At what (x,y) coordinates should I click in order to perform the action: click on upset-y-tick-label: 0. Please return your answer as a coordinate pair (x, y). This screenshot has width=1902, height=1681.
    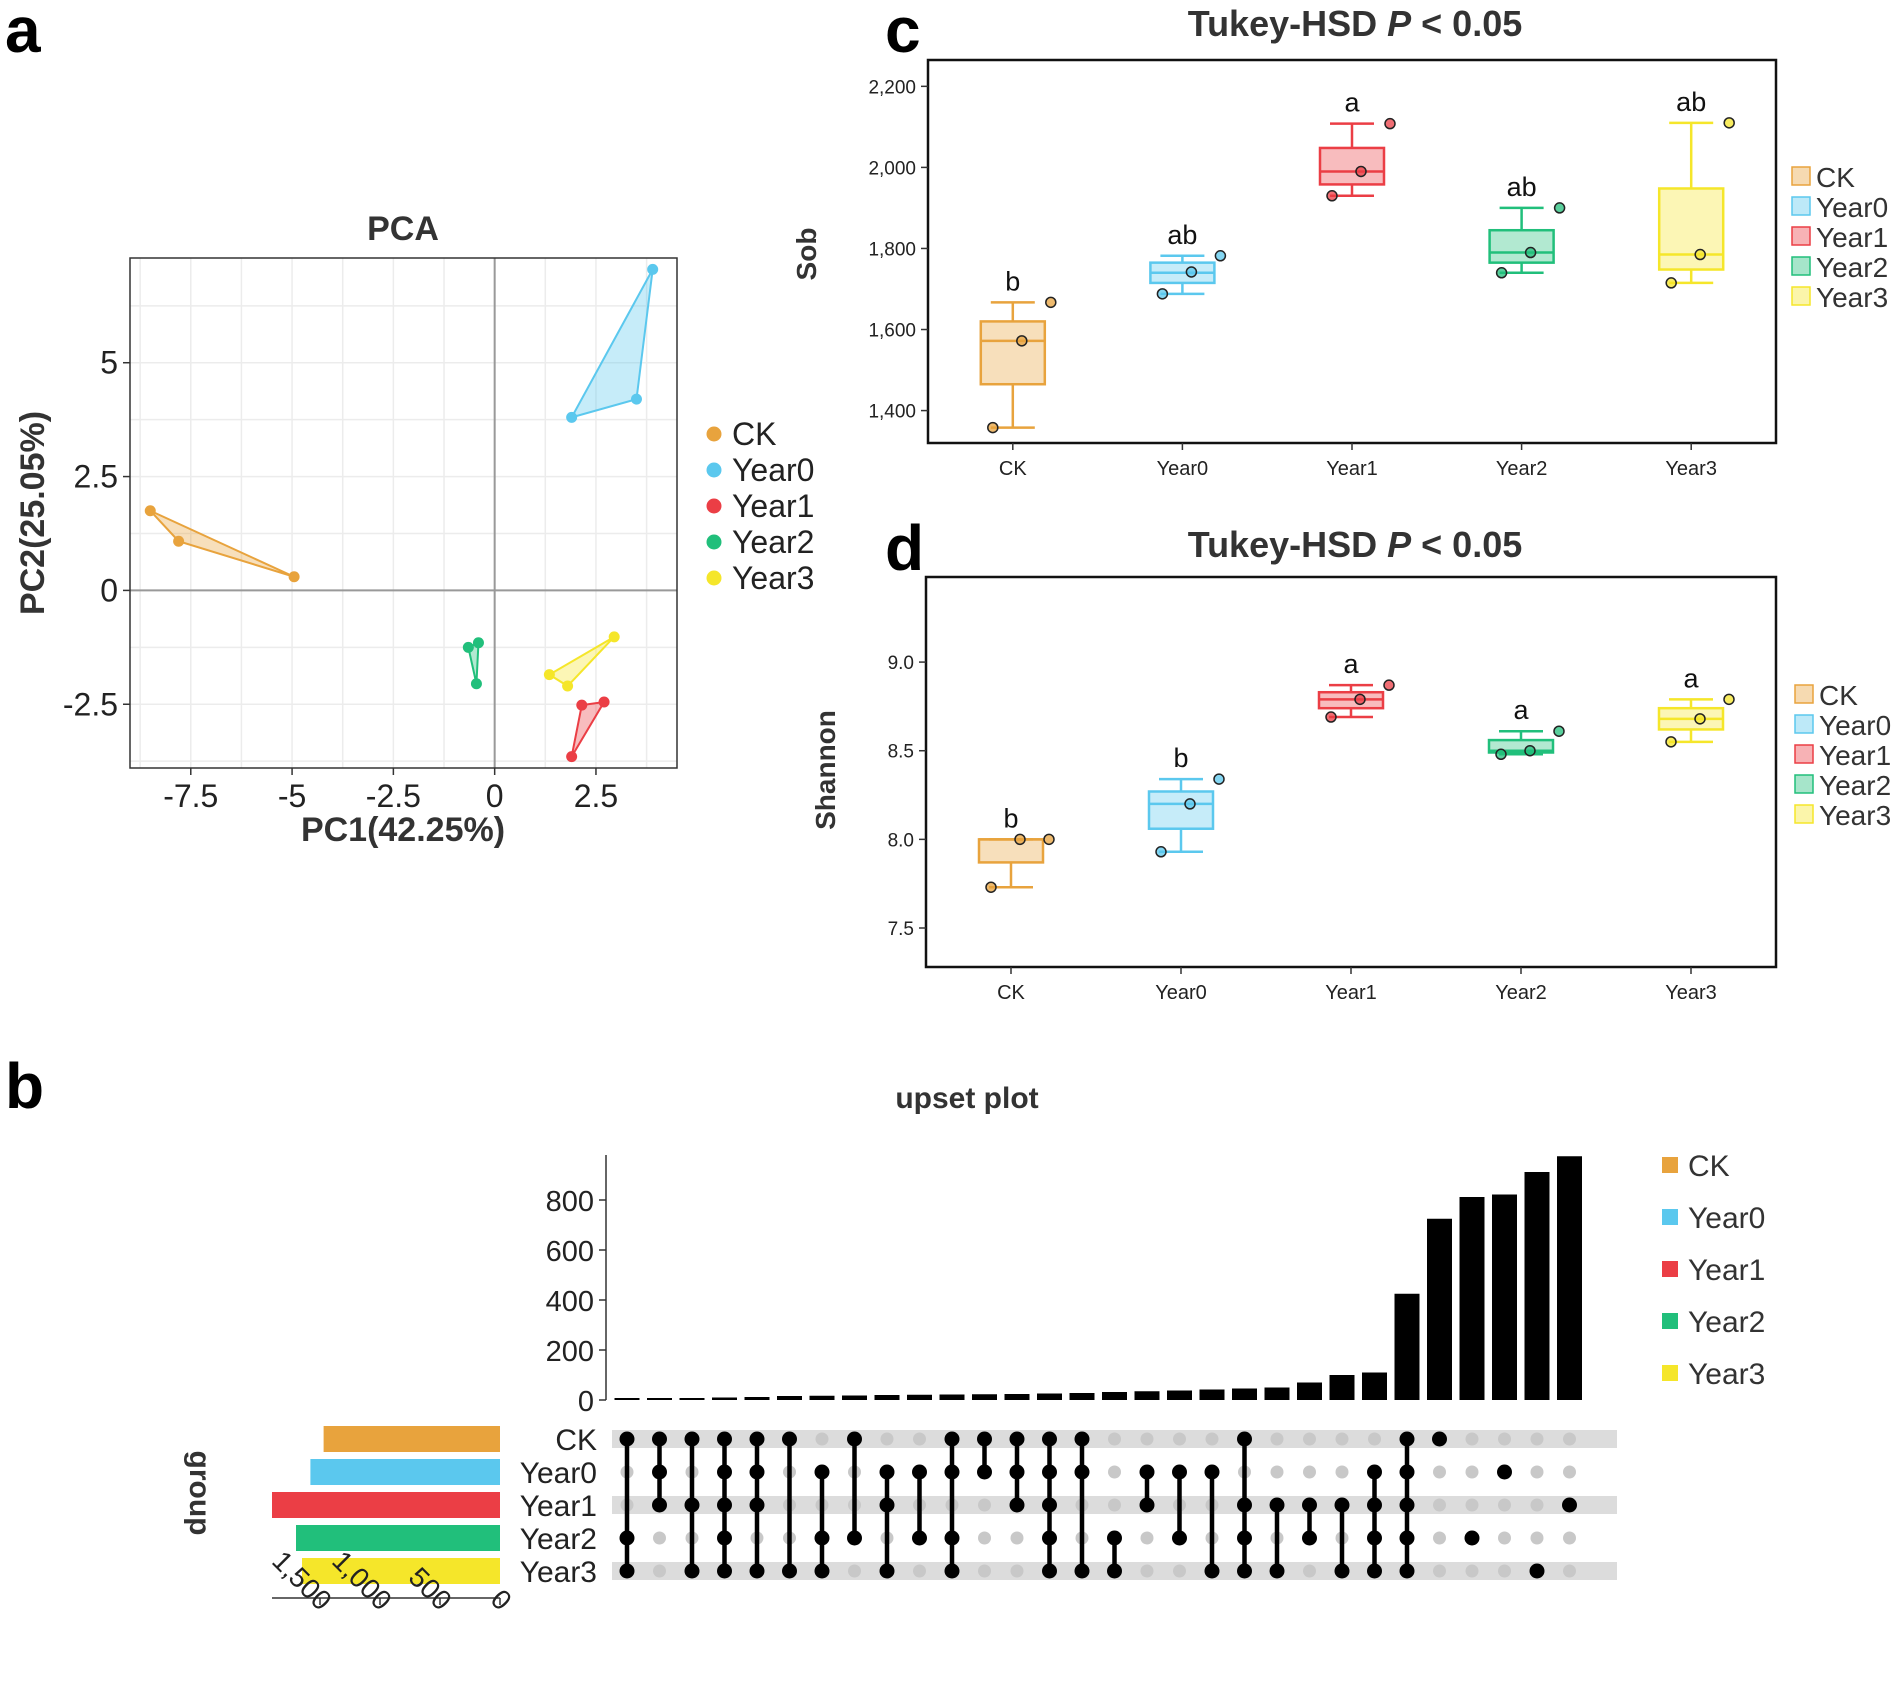
    Looking at the image, I should click on (586, 1402).